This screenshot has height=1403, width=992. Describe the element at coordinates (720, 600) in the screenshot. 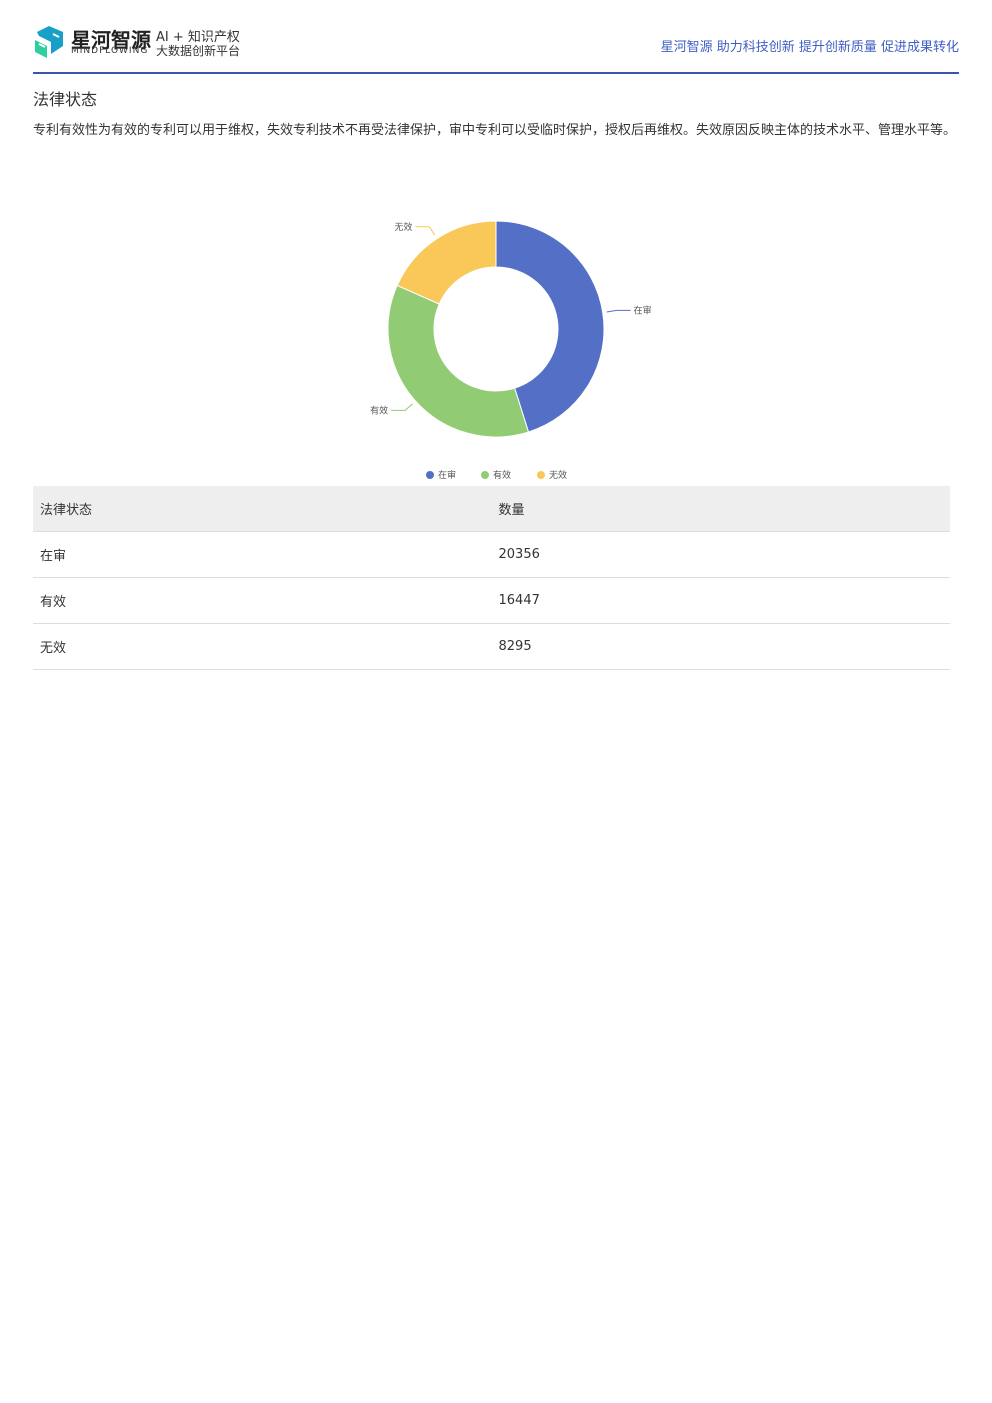

I see `table-cell: 16447` at that location.